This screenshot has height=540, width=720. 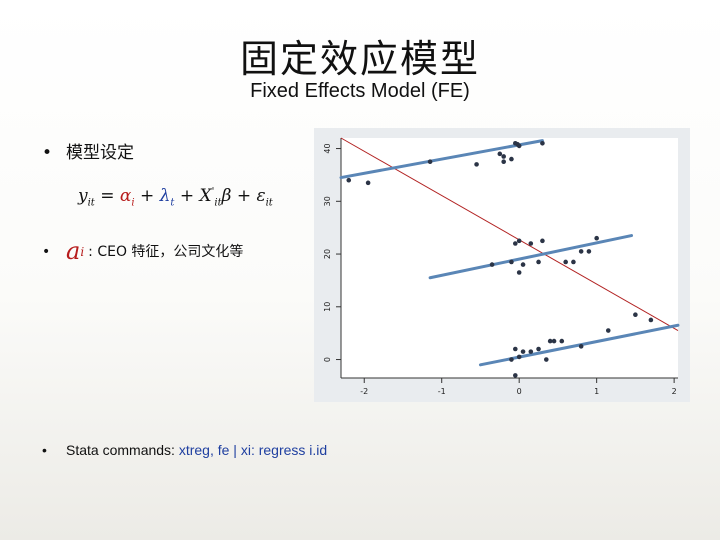 I want to click on bullet-text: 模型设定, so click(x=100, y=153).